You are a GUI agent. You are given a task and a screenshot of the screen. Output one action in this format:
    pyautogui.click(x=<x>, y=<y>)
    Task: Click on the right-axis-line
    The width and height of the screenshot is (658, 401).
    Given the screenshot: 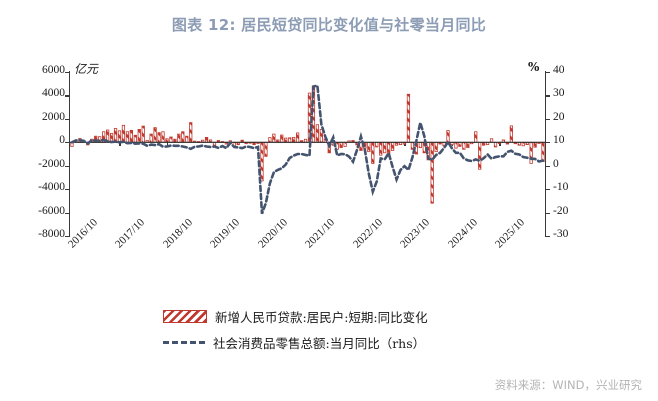 What is the action you would take?
    pyautogui.click(x=546, y=154)
    